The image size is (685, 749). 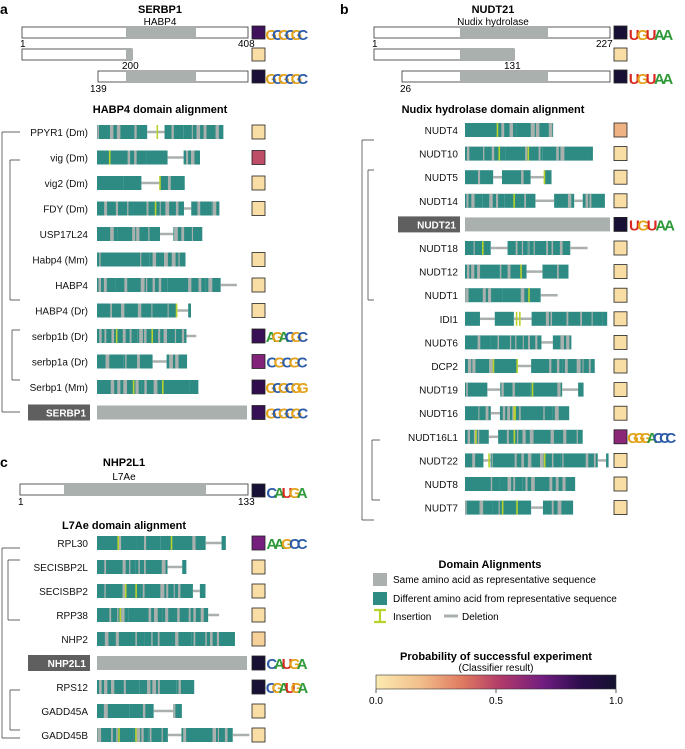 I want to click on panel-b-row: IDI1, so click(x=534, y=319).